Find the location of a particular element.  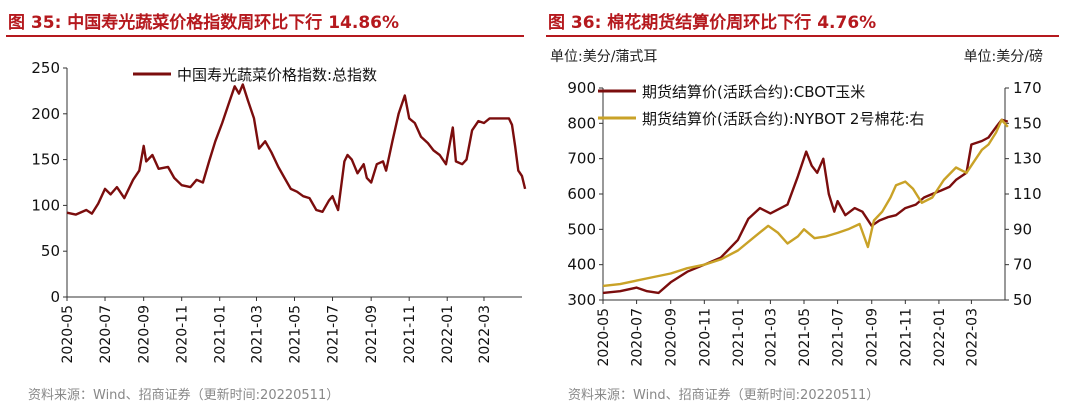

chart-title: 图 35: 中国寿光蔬菜价格指数周环比下行 14.86% is located at coordinates (204, 23).